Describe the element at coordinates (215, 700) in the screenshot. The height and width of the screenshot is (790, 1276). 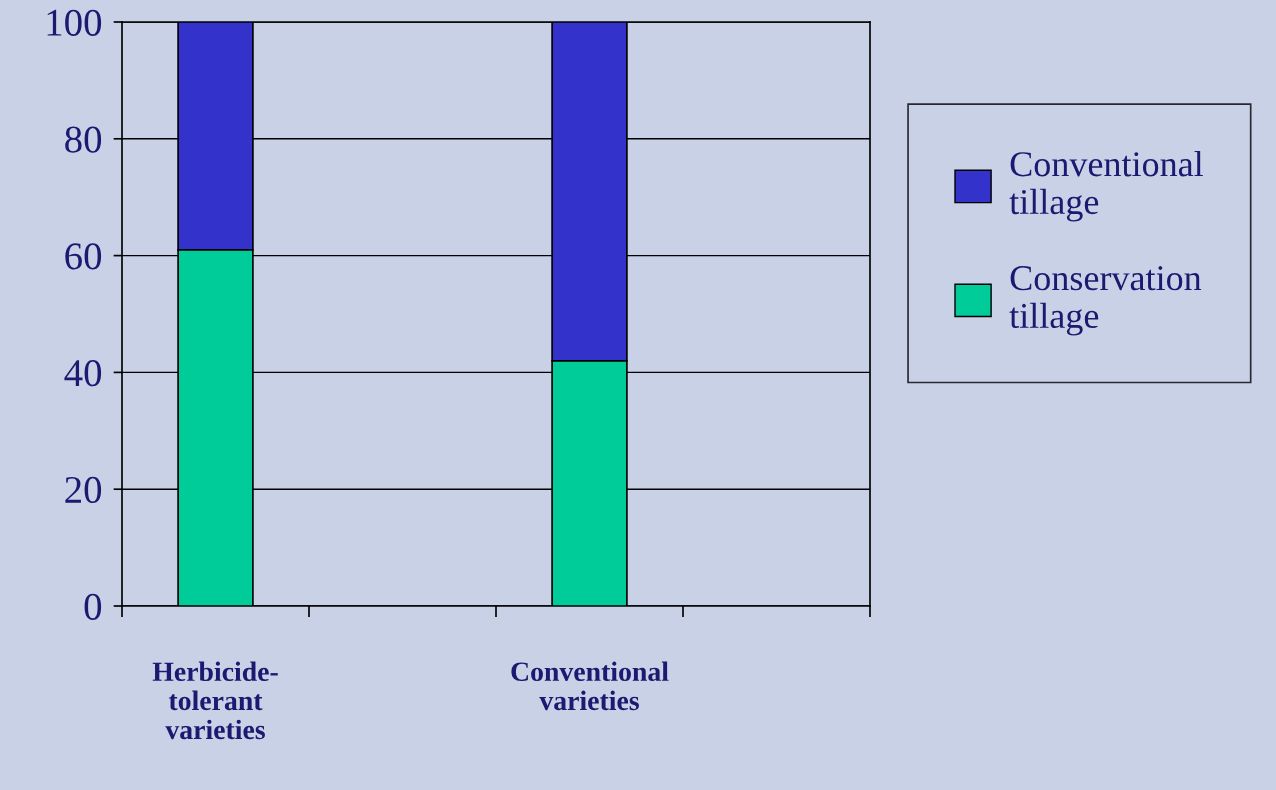
I see `x-tick-label: Herbicide- tolerant varieties` at that location.